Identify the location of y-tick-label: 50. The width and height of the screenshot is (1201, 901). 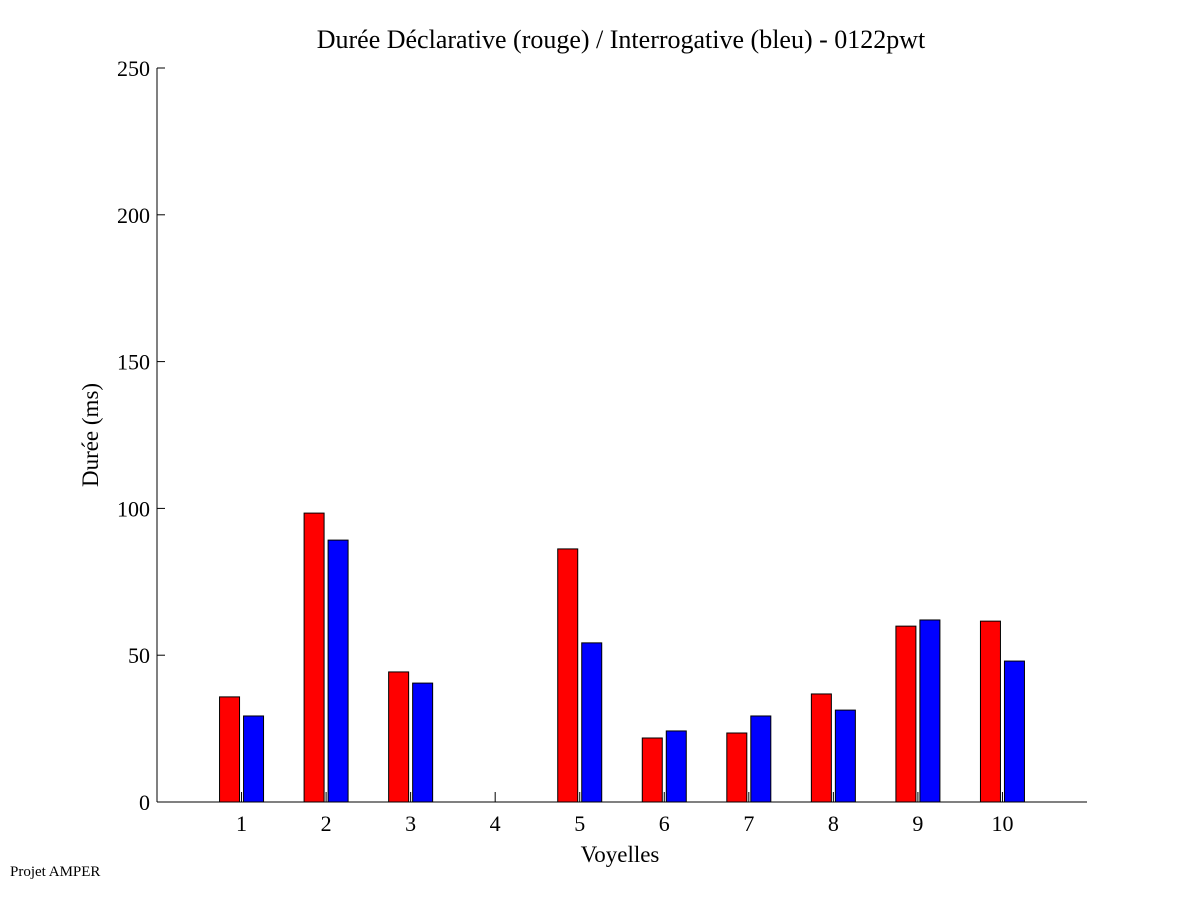
(139, 655).